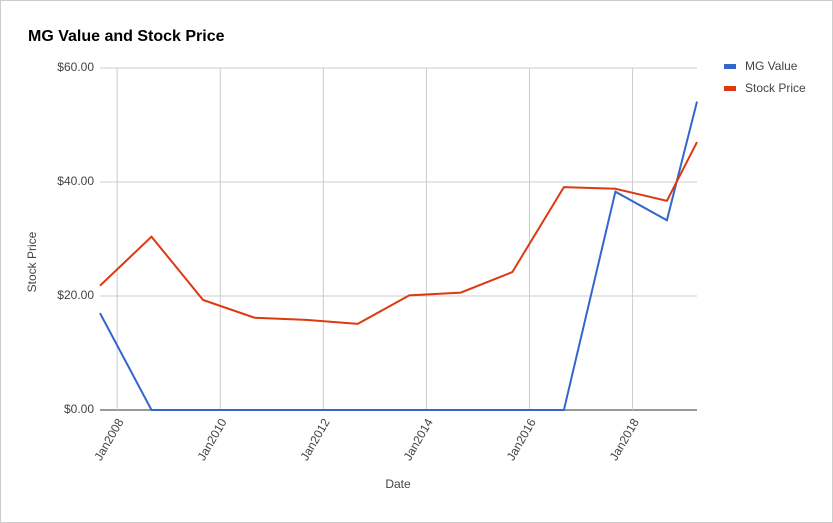  I want to click on y-axis-title: Stock Price, so click(32, 261).